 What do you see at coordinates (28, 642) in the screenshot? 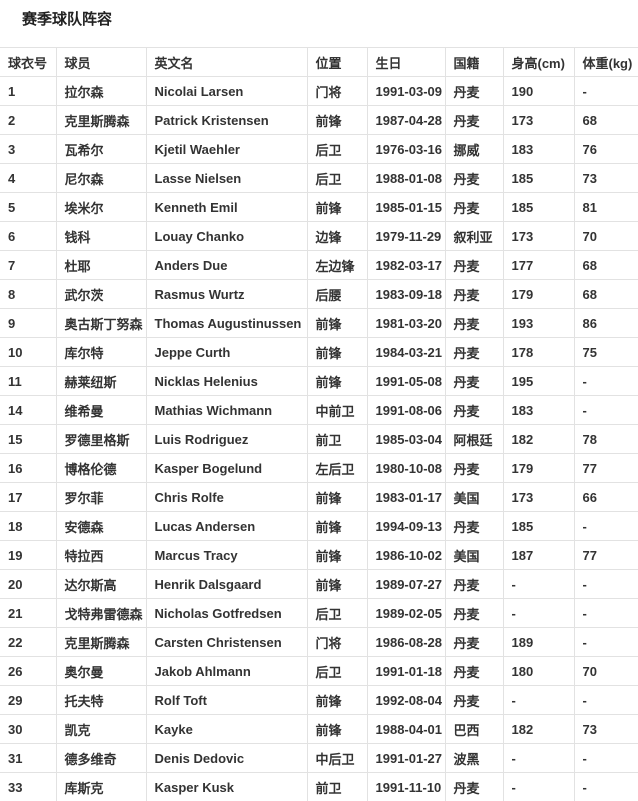
I see `cell: 22` at bounding box center [28, 642].